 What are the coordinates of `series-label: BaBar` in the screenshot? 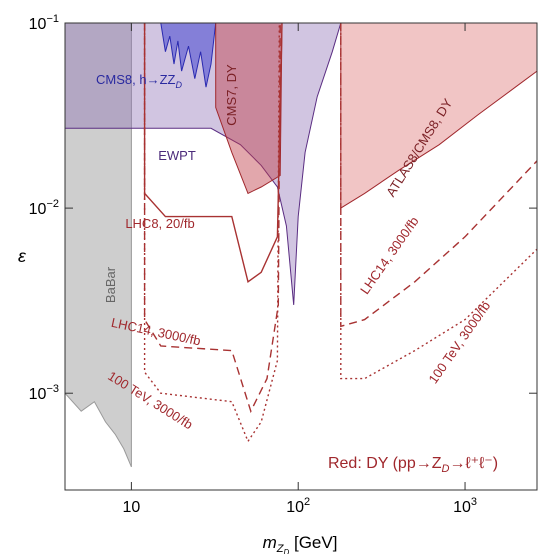 It's located at (110, 284).